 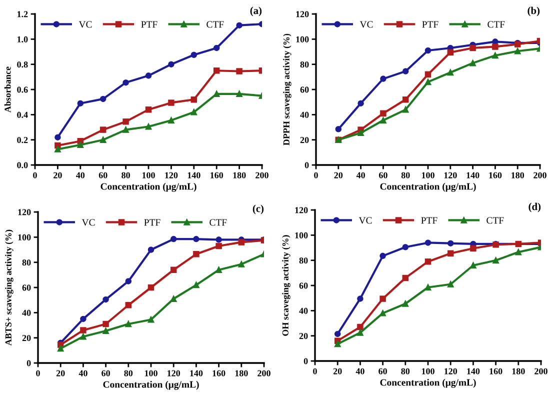 I want to click on y-tick-label: 0.8, so click(x=22, y=64).